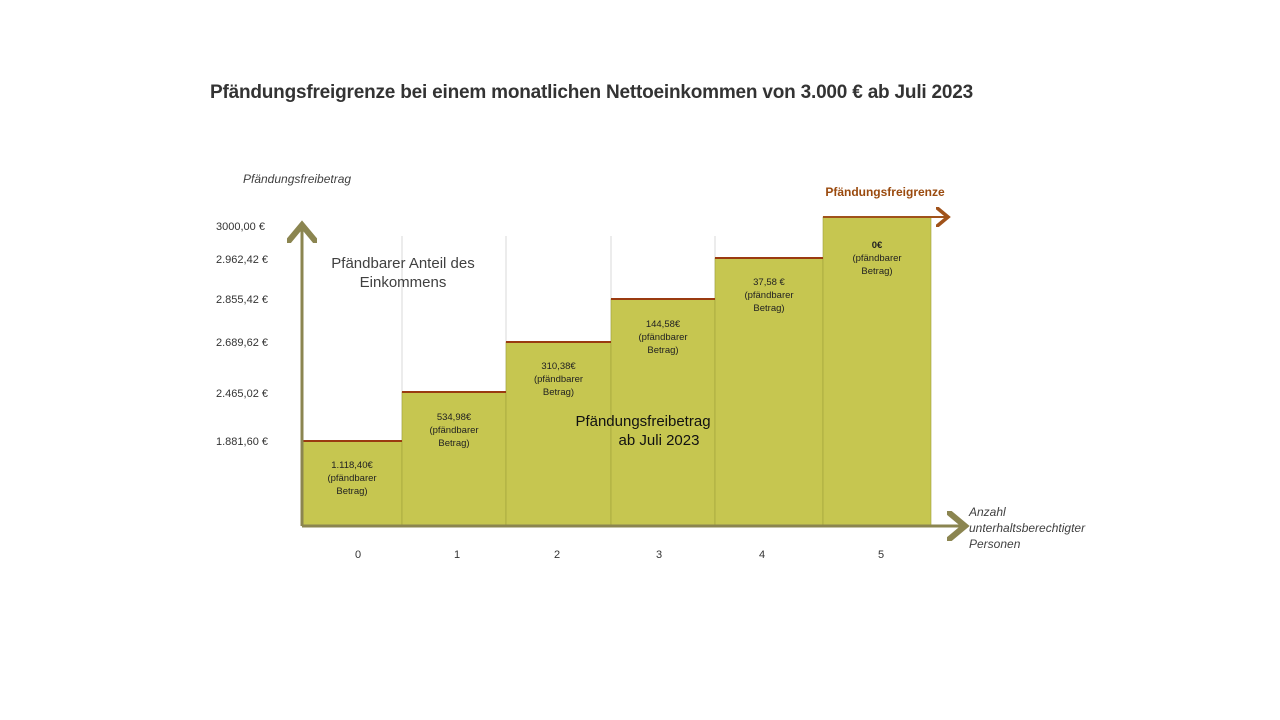  What do you see at coordinates (242, 394) in the screenshot?
I see `y-tick-label: 2.465,02 €` at bounding box center [242, 394].